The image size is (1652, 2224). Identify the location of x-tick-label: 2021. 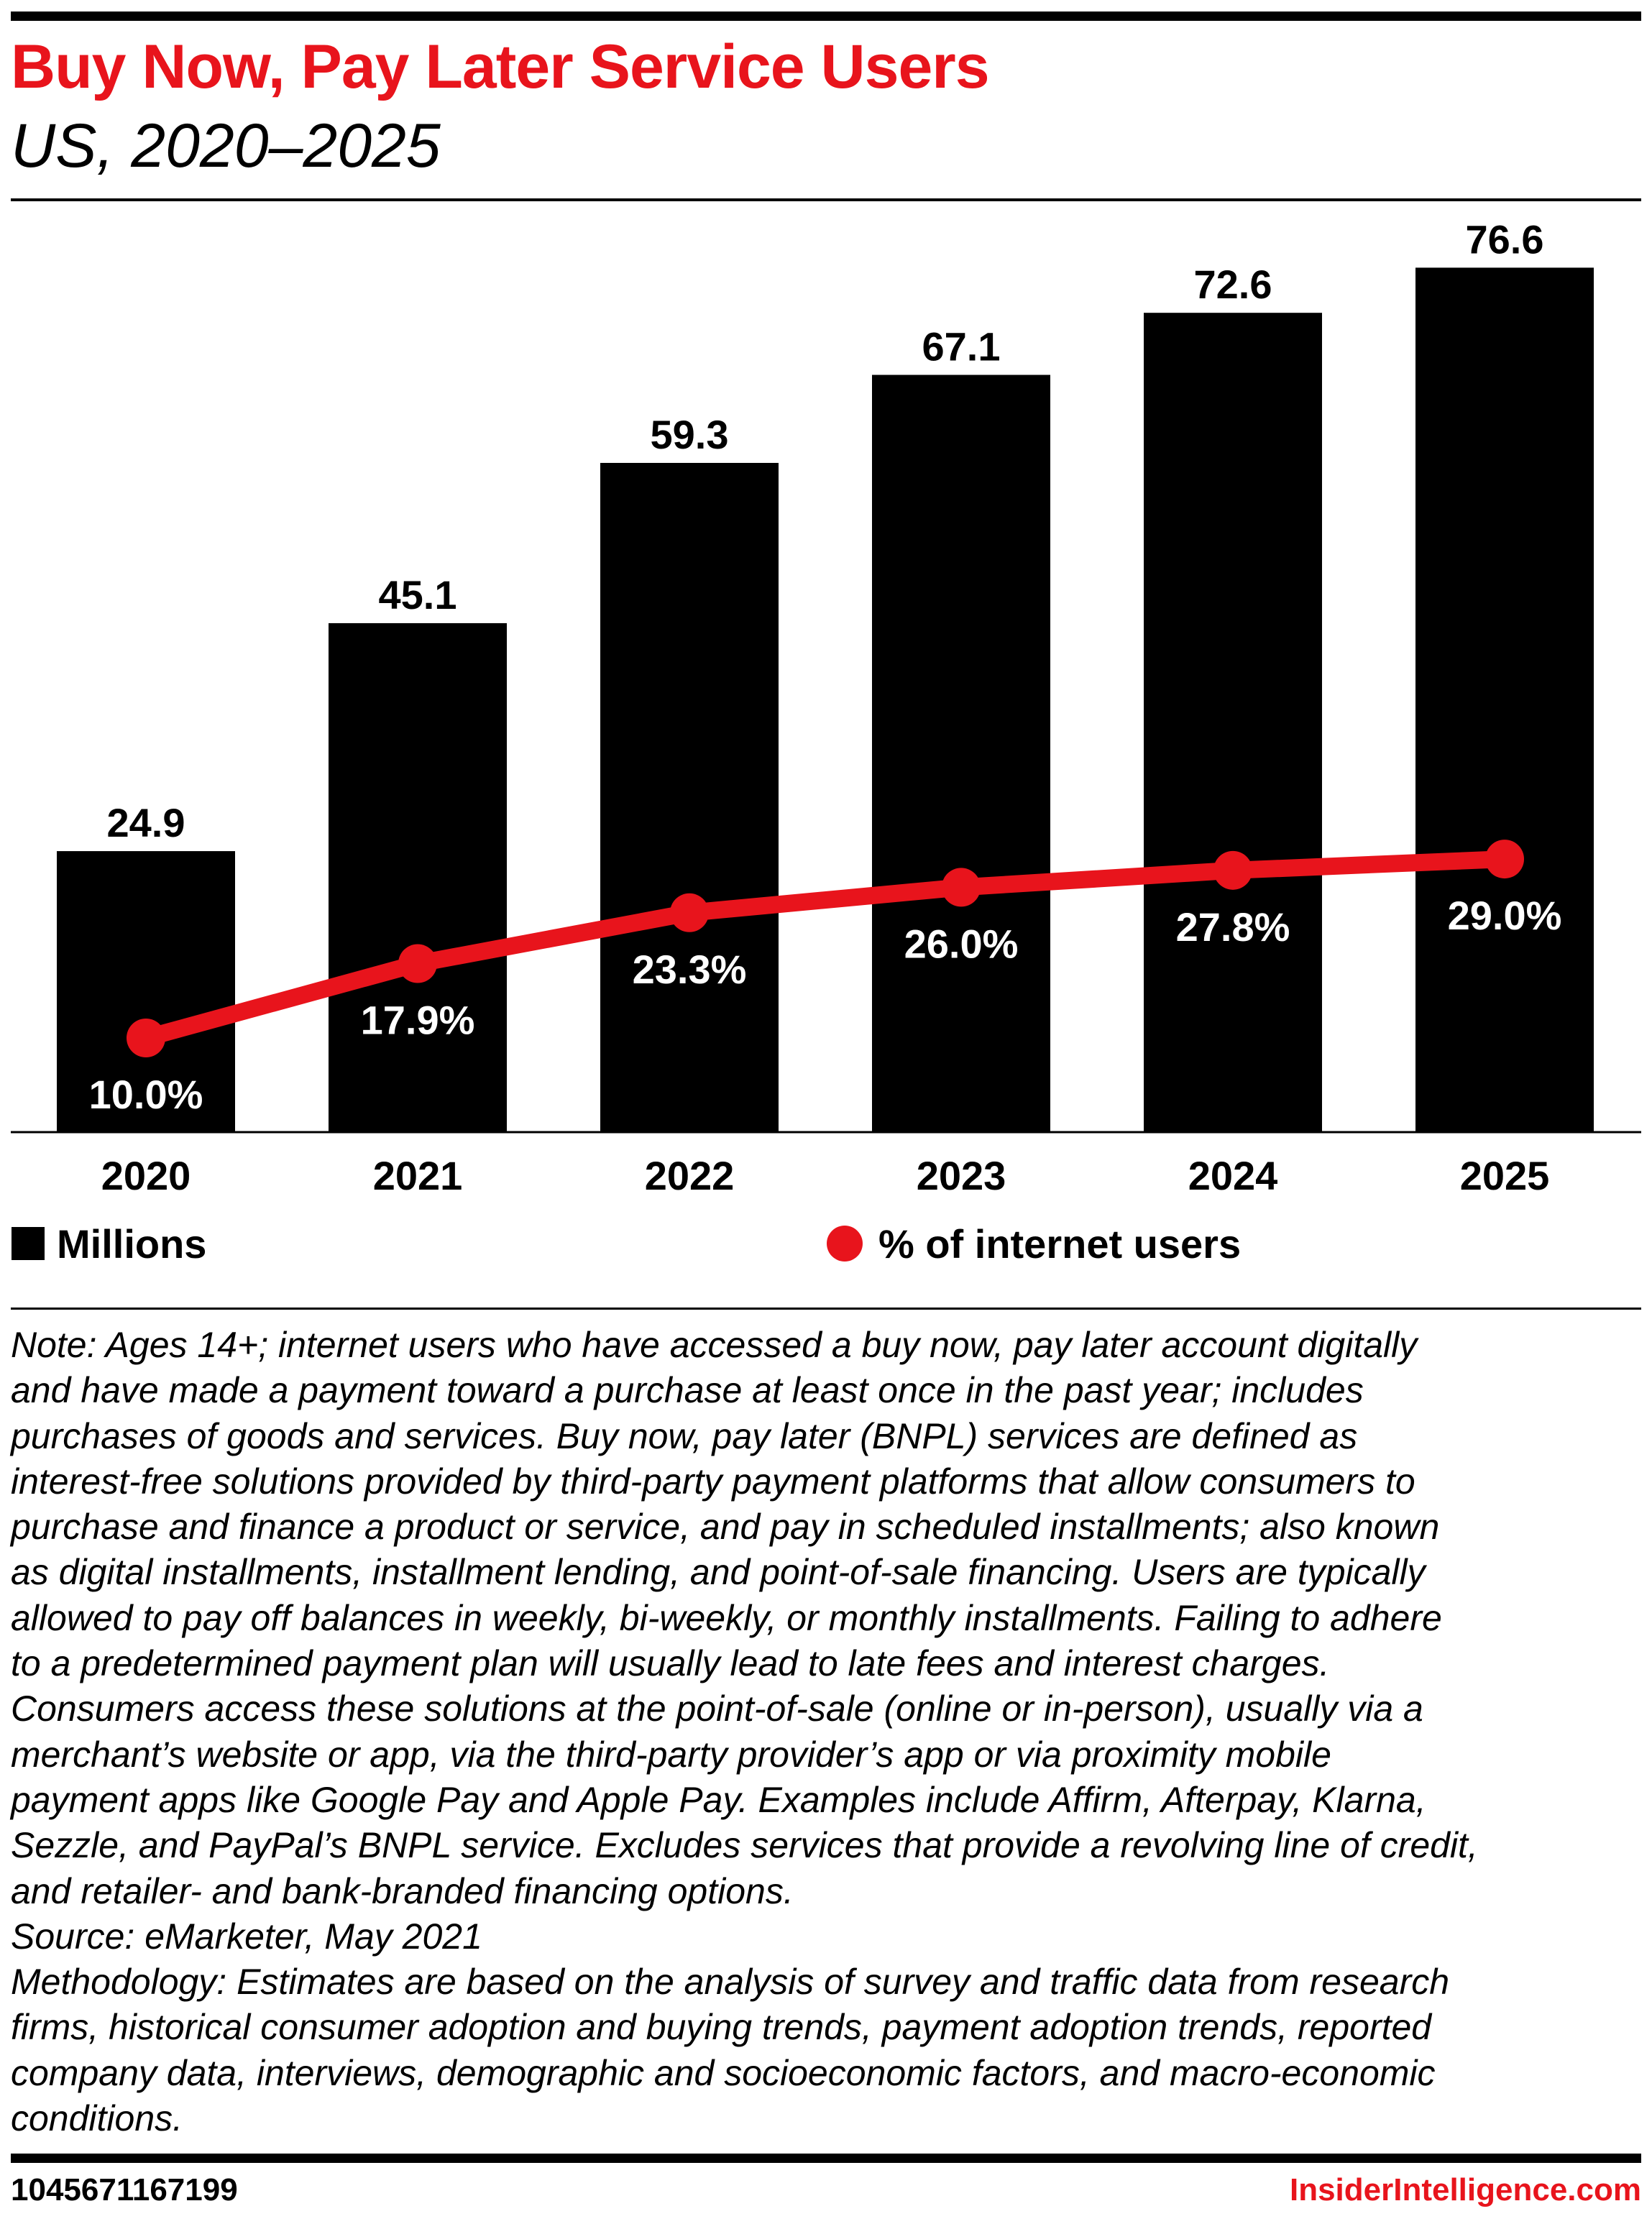
(418, 1175).